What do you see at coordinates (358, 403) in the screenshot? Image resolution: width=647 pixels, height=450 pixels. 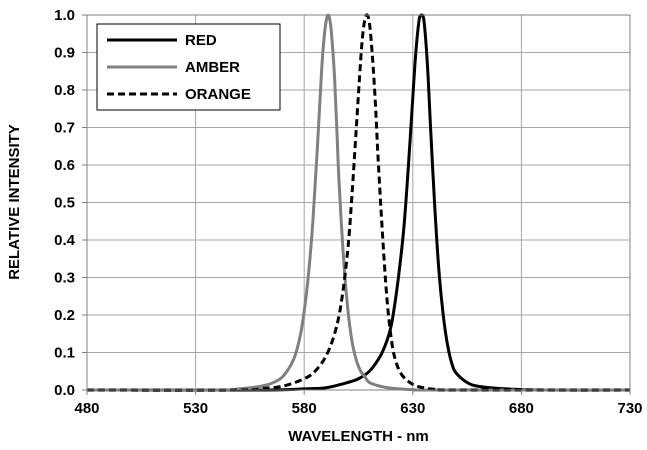 I see `x-axis-ticks: 480 530 580 630 680 730` at bounding box center [358, 403].